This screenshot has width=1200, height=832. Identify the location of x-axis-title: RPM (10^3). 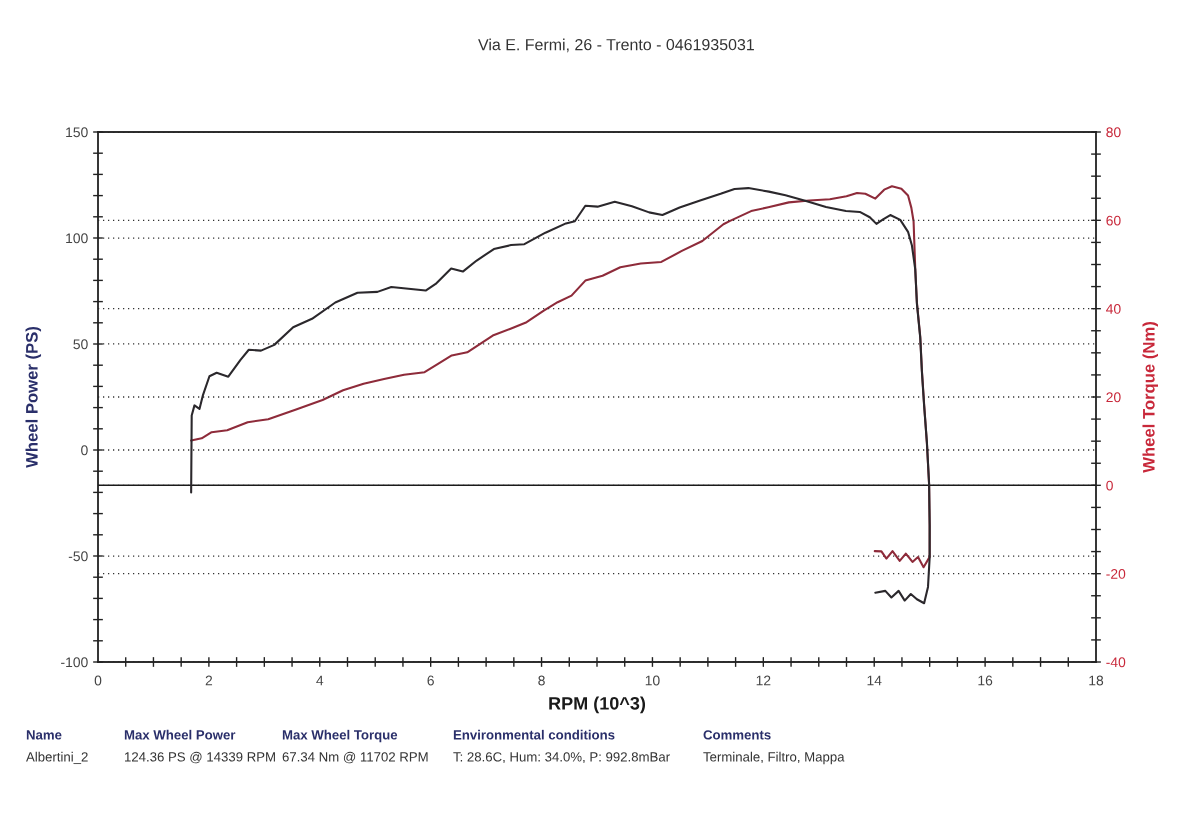
(597, 705).